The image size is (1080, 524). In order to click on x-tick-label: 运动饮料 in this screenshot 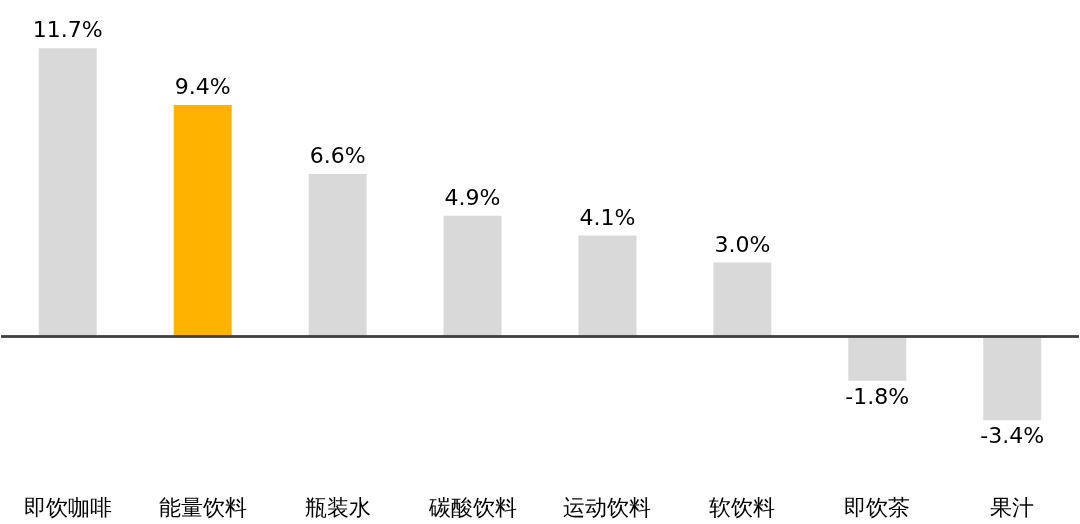, I will do `click(607, 507)`.